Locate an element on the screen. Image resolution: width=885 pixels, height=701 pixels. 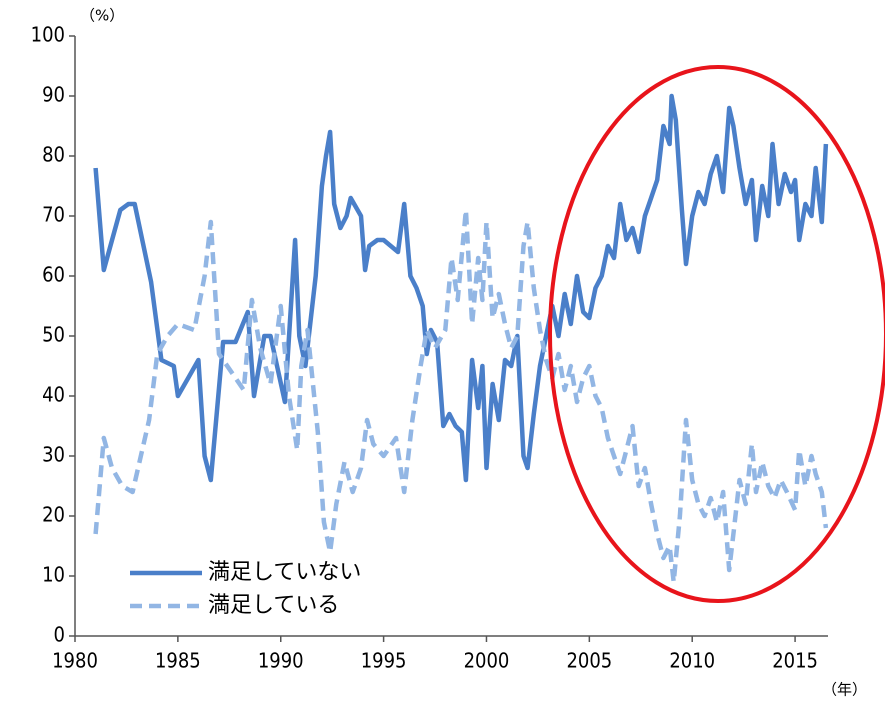
y-tick-label: 20 is located at coordinates (53, 515).